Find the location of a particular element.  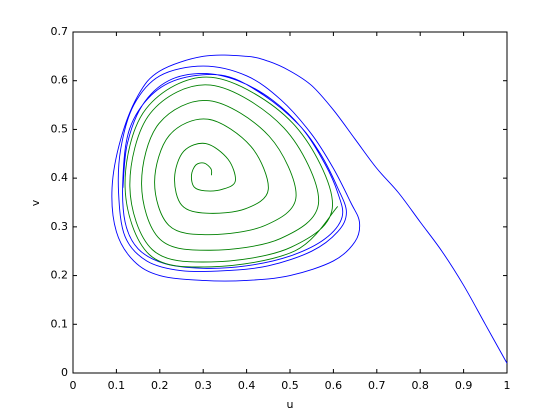

y-tick-label: 0.3 is located at coordinates (60, 226).